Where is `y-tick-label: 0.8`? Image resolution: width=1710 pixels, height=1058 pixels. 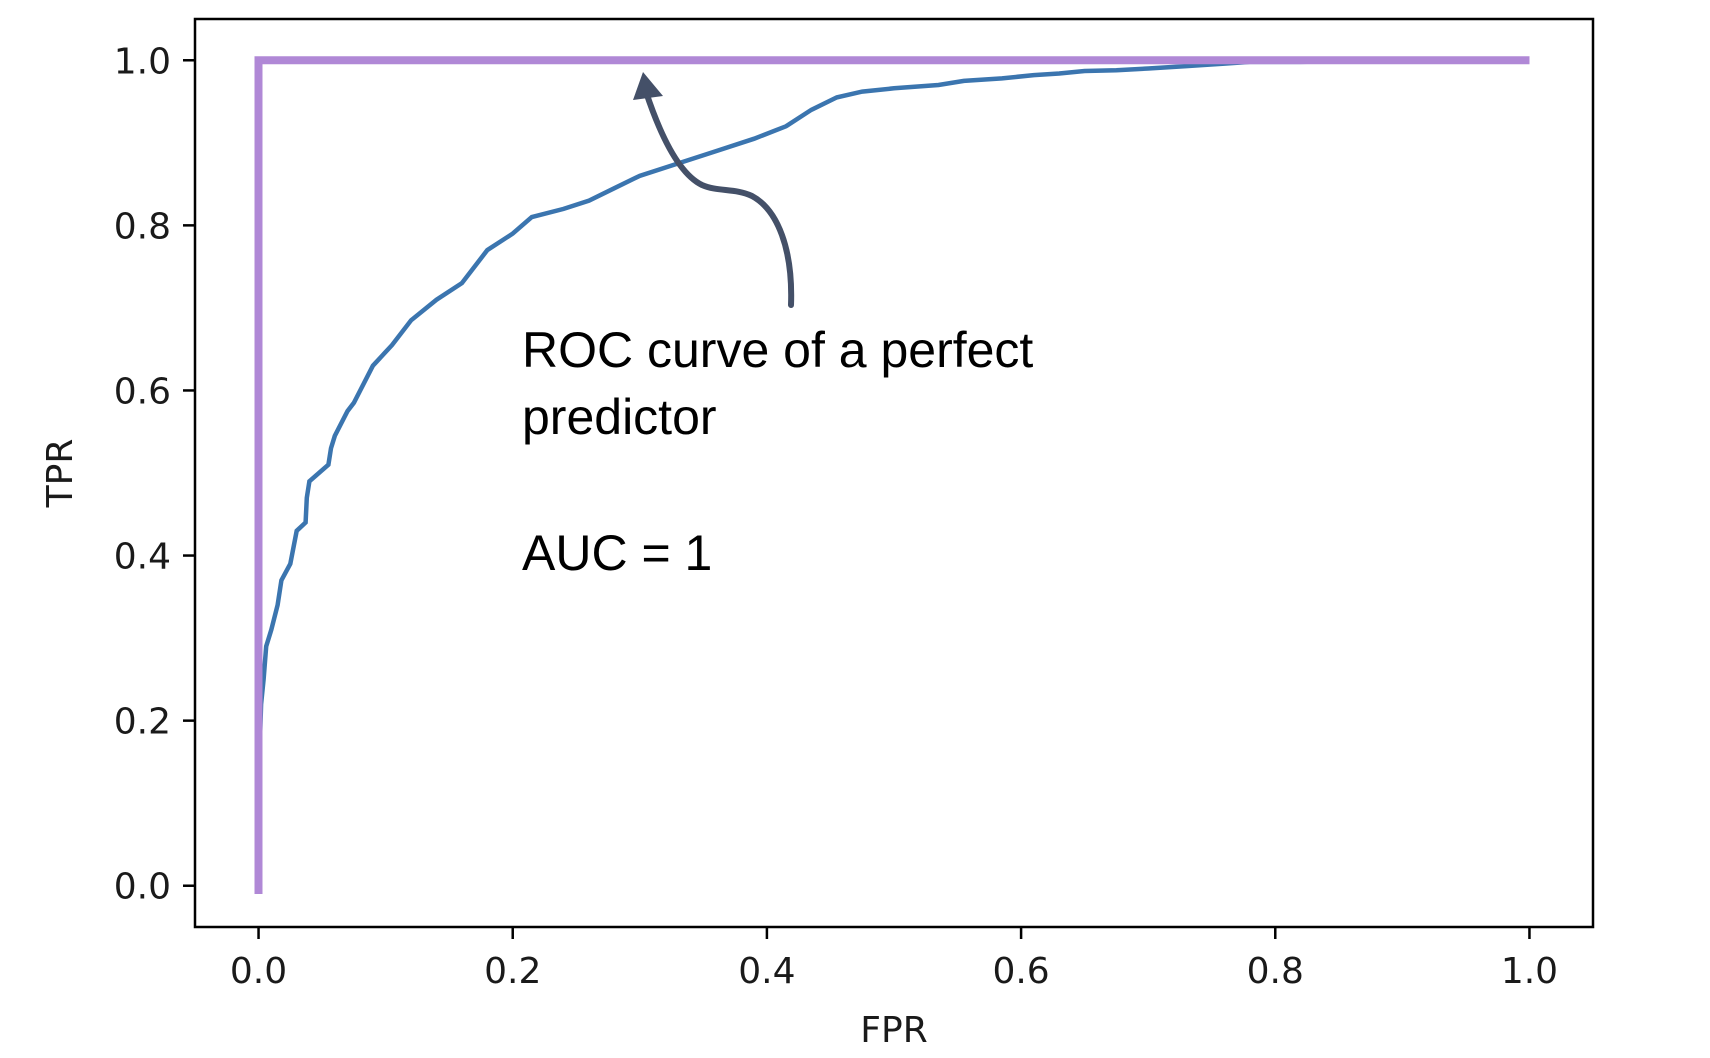 y-tick-label: 0.8 is located at coordinates (142, 226).